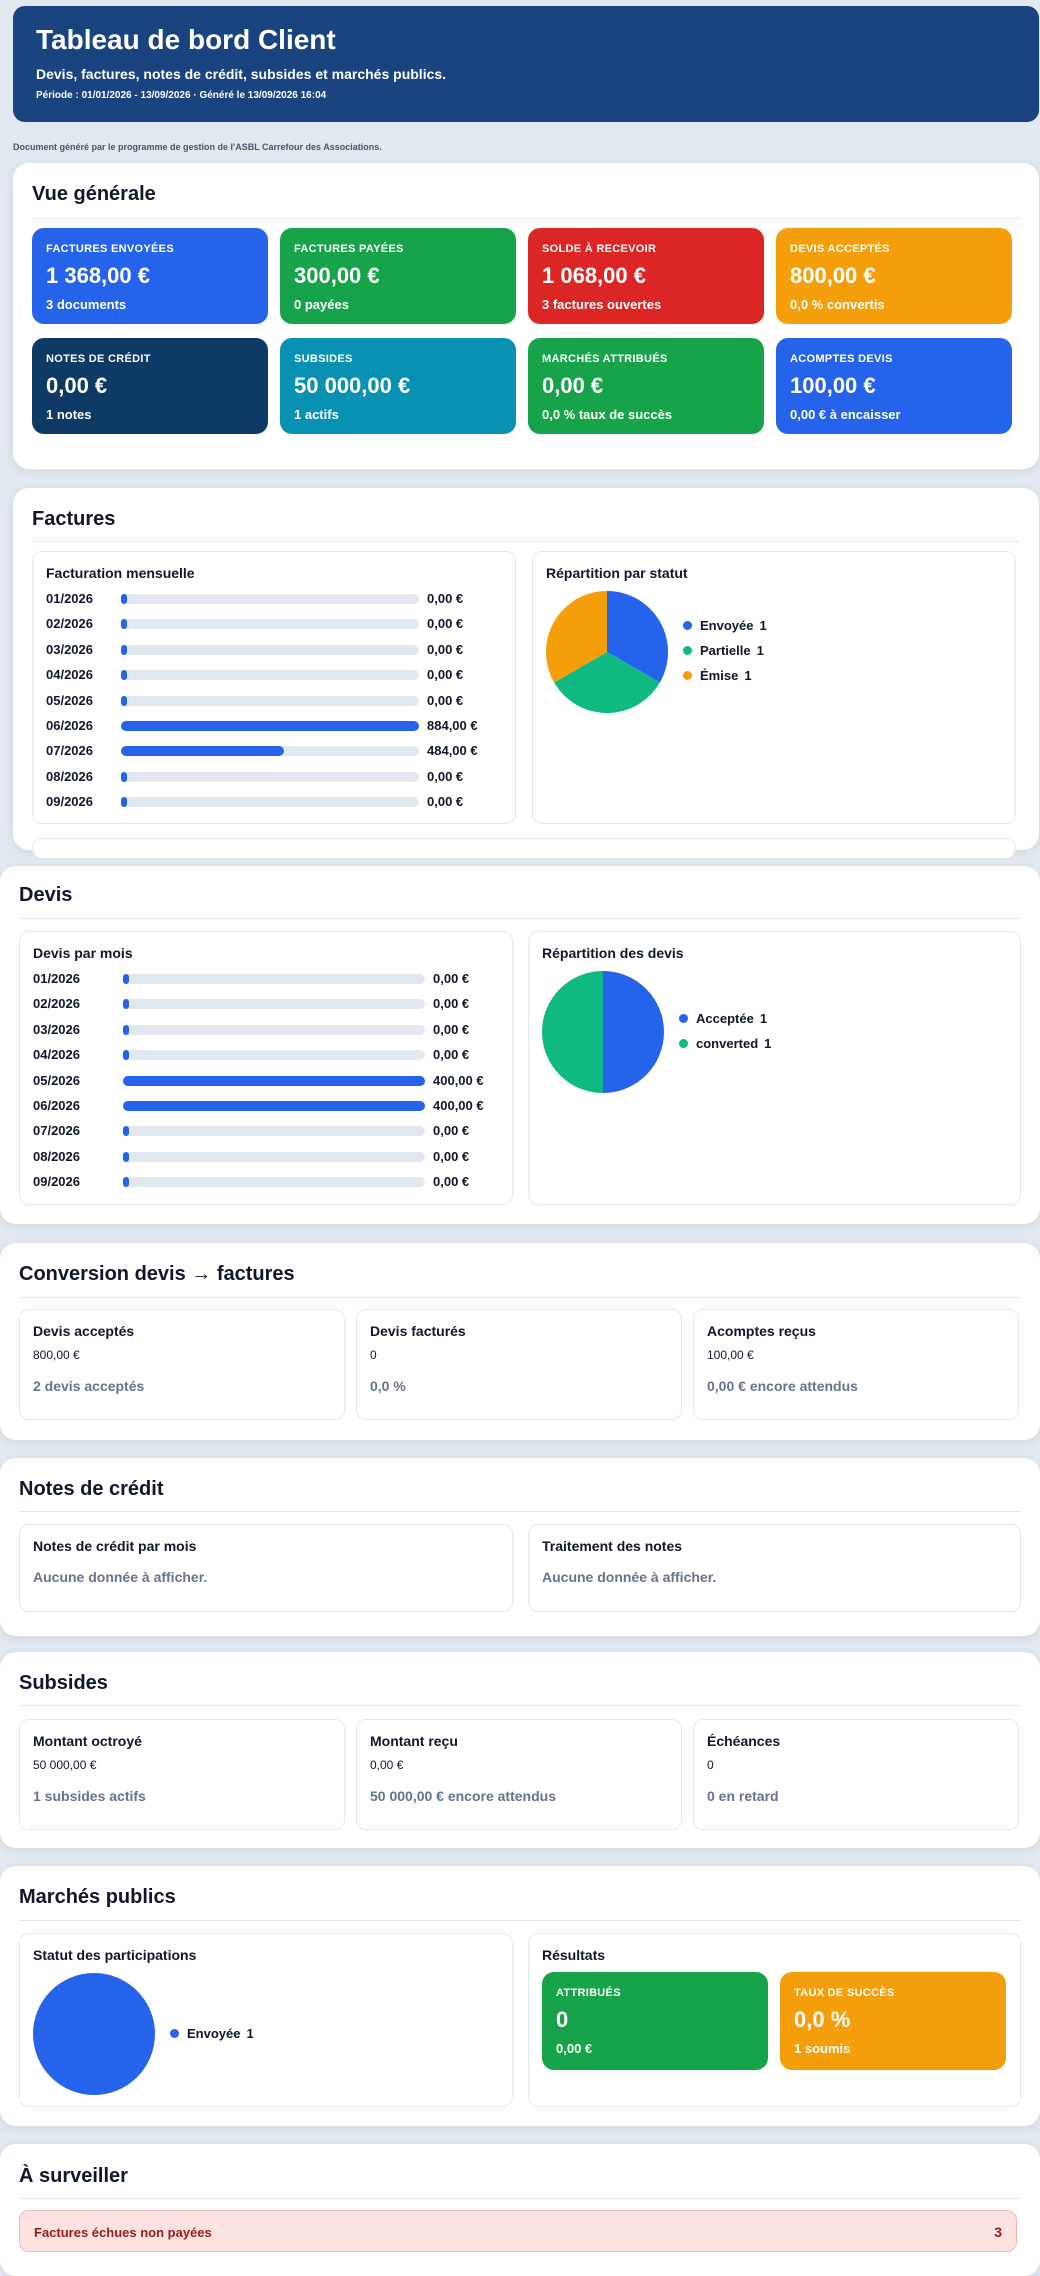 The width and height of the screenshot is (1040, 2276). I want to click on participation-status-pie, so click(94, 2034).